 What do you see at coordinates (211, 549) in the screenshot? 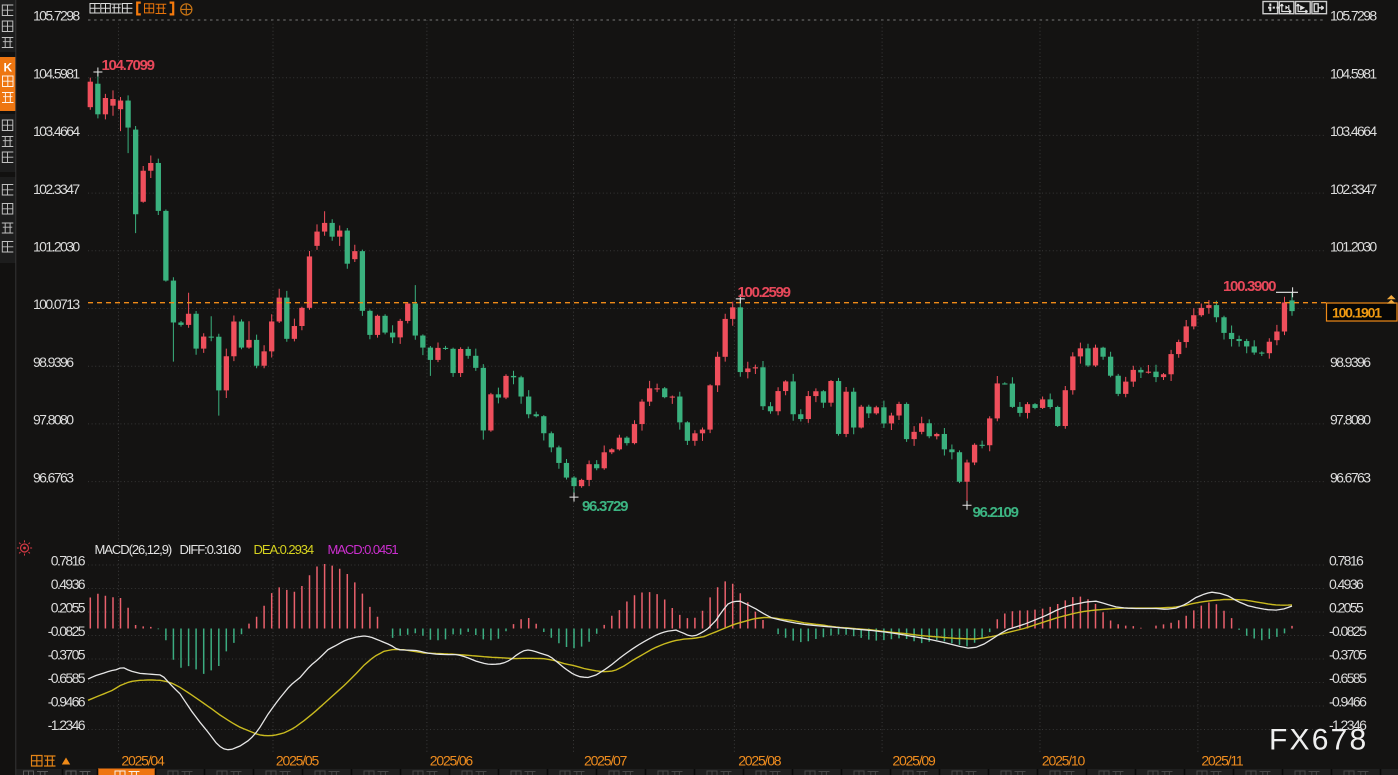
I see `svg-text: DIFF:0.3160` at bounding box center [211, 549].